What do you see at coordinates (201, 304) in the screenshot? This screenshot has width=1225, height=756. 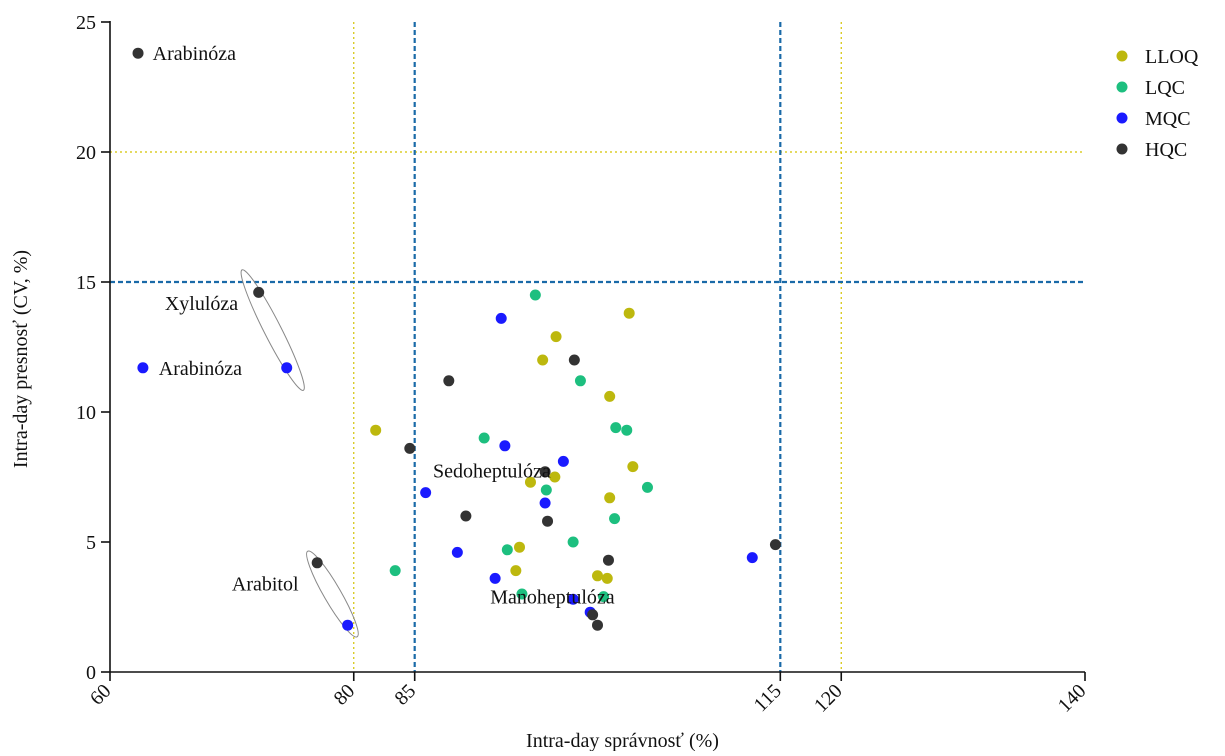 I see `annotation-label: Xylulóza` at bounding box center [201, 304].